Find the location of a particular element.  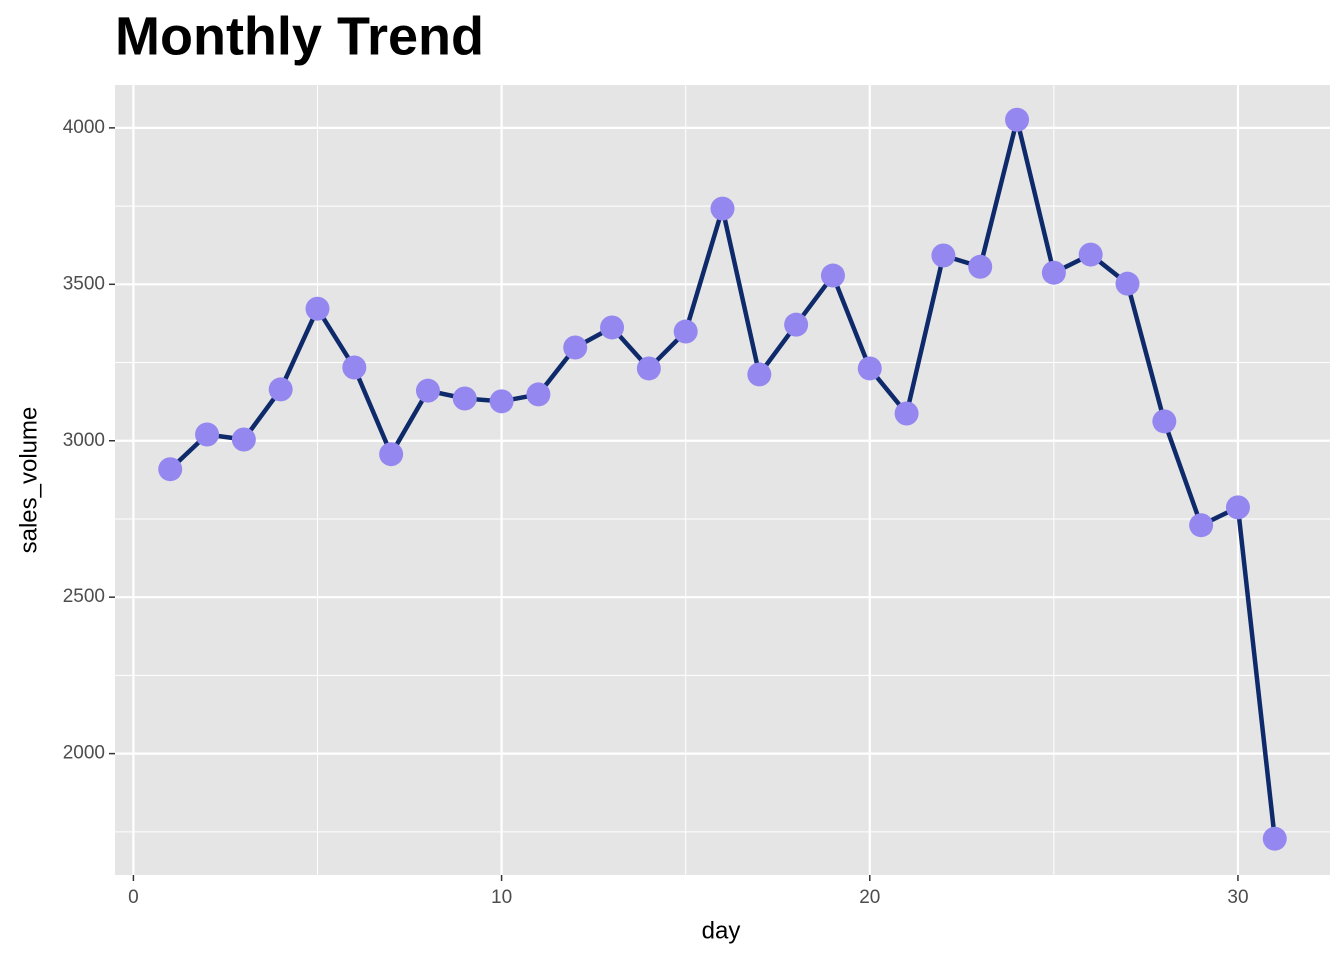

y-tick-label: 2000 is located at coordinates (84, 753).